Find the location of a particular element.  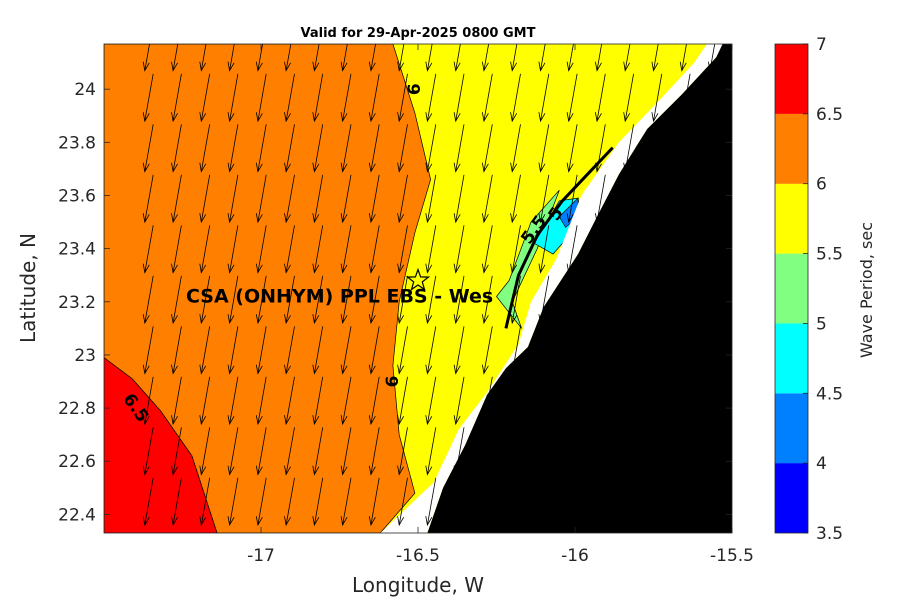

y-tick-label: 24 is located at coordinates (85, 90).